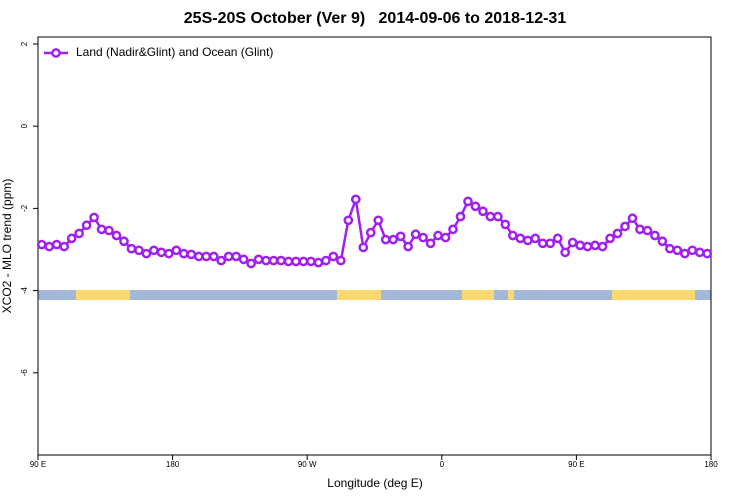 This screenshot has height=500, width=750. What do you see at coordinates (24, 125) in the screenshot?
I see `y-tick-label: 0` at bounding box center [24, 125].